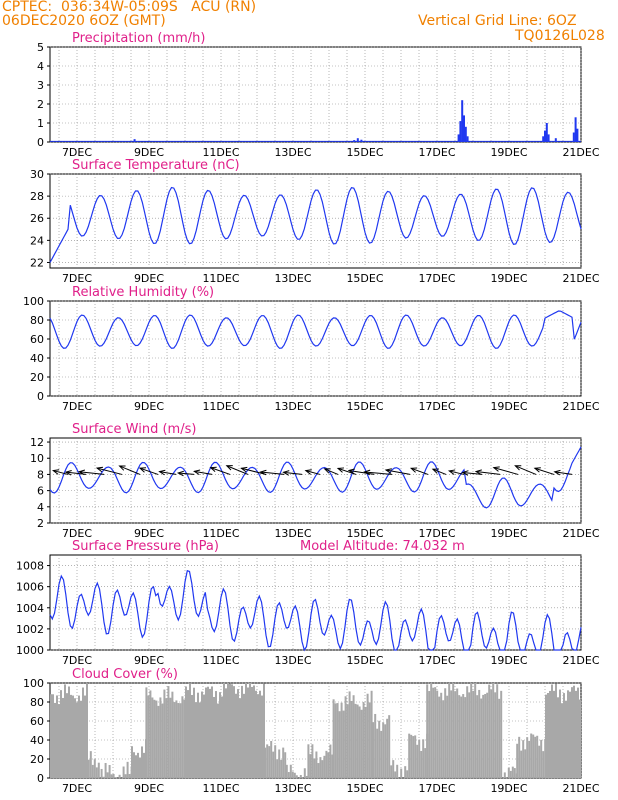 The image size is (618, 800). I want to click on y-tick-label: 2, so click(40, 523).